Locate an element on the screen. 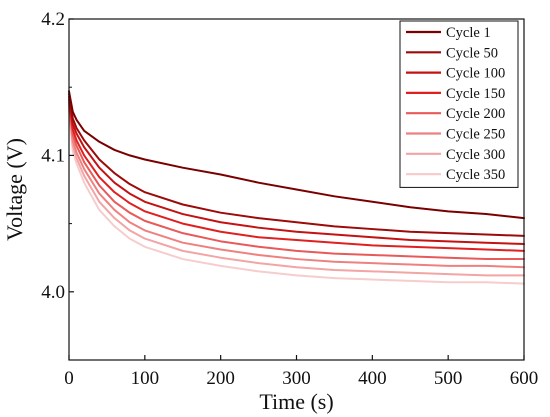 This screenshot has height=417, width=550. x-tick-label: 400 is located at coordinates (372, 378).